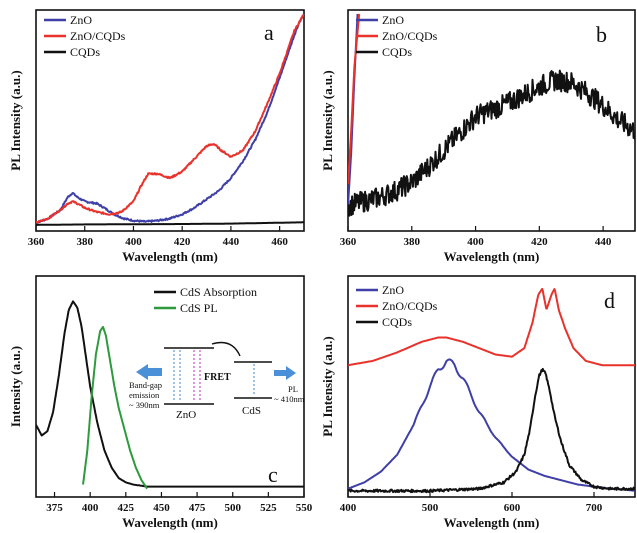 This screenshot has width=637, height=533. I want to click on x-tick-label: 525, so click(268, 508).